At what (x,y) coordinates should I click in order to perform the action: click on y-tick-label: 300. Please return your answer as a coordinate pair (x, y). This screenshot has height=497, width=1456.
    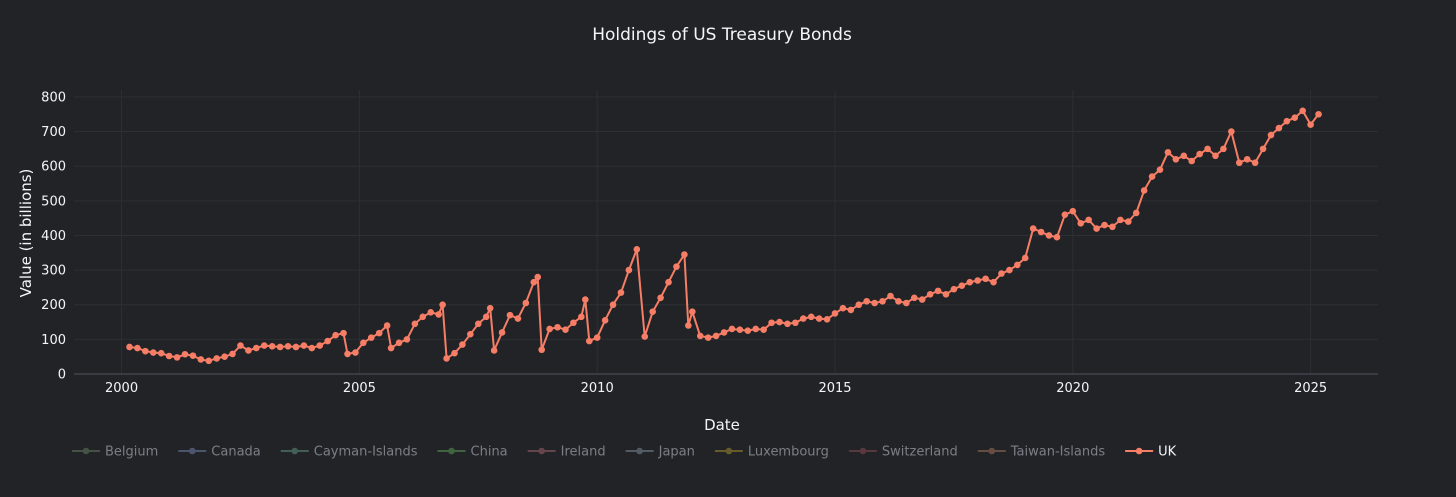
    Looking at the image, I should click on (53, 271).